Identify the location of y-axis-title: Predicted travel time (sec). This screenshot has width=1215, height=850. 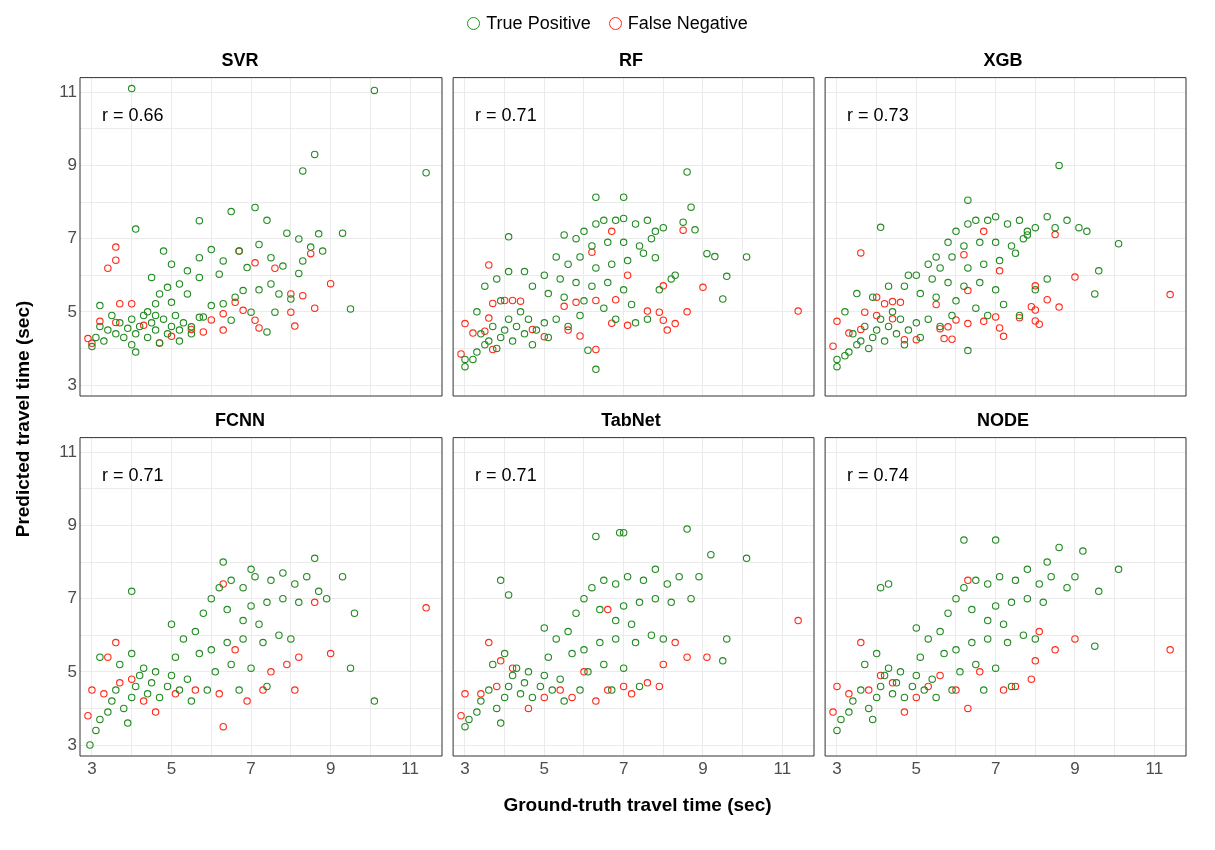
(23, 419).